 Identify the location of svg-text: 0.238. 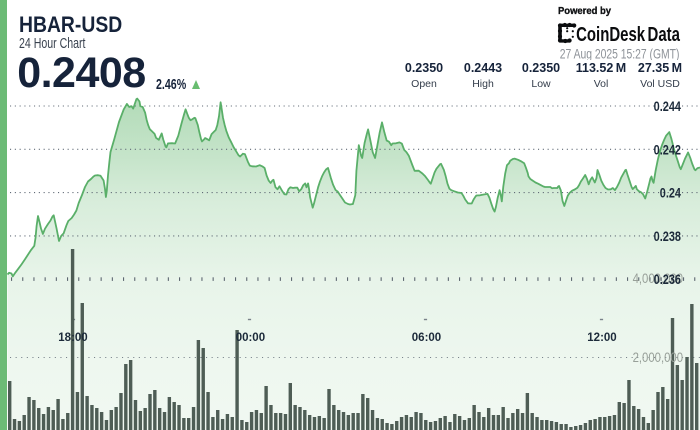
(667, 237).